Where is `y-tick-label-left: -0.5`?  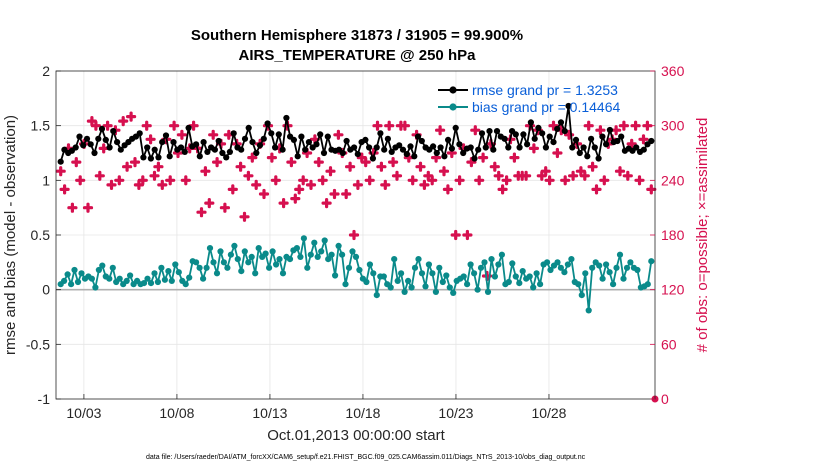 y-tick-label-left: -0.5 is located at coordinates (38, 344).